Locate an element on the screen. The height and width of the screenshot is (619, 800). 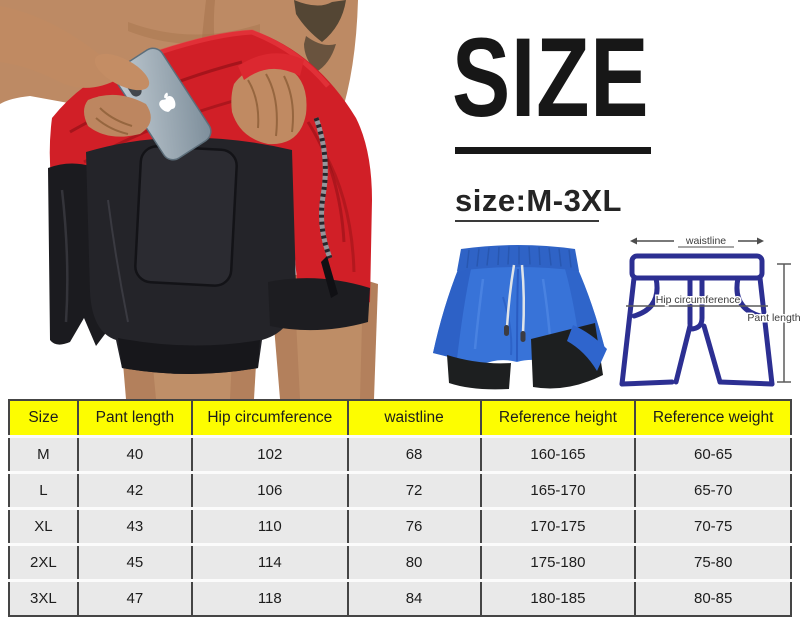
table-cell: 80-85 is located at coordinates (713, 598).